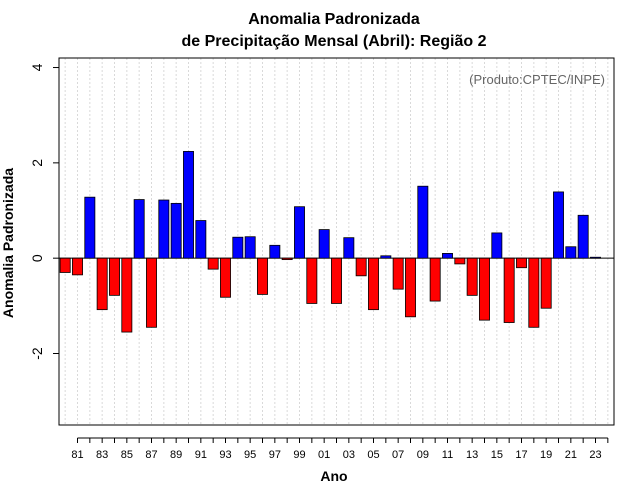  Describe the element at coordinates (336, 280) in the screenshot. I see `bar-2002` at that location.